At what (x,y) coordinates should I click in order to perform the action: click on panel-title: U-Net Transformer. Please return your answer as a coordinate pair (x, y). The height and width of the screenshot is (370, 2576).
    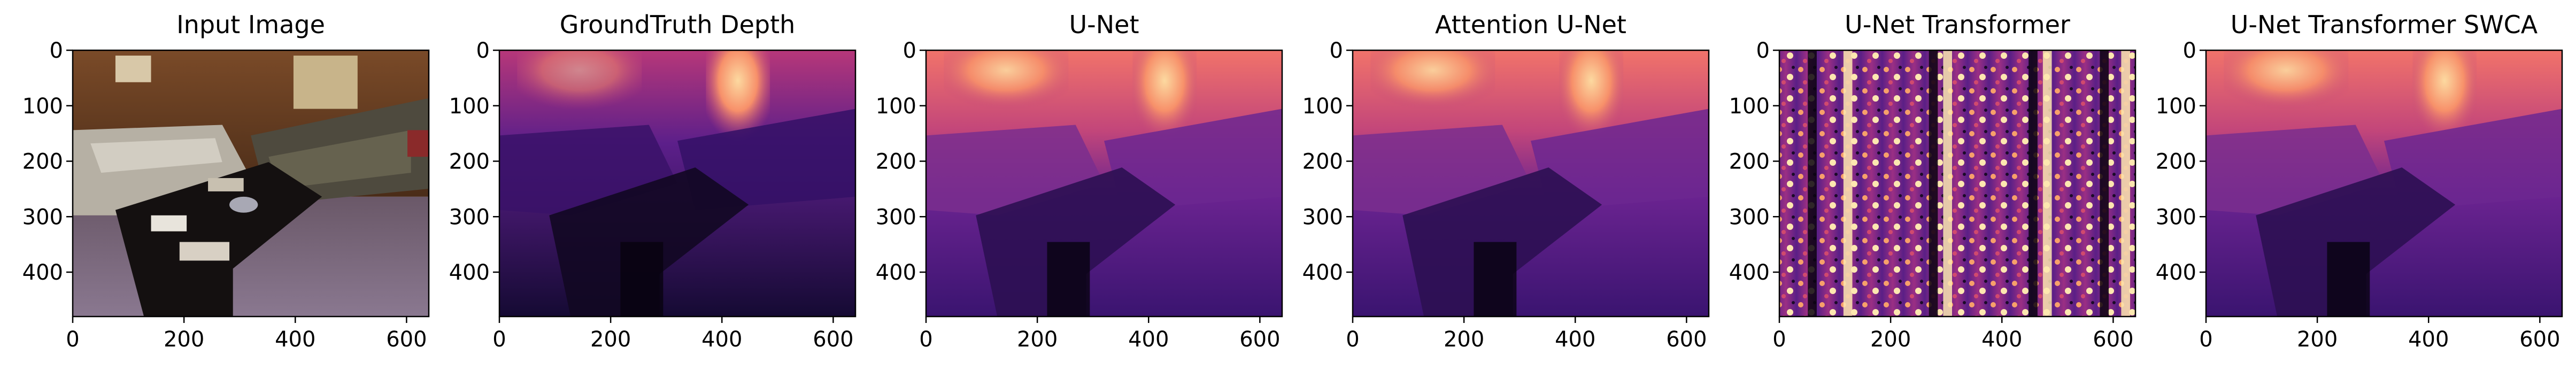
    Looking at the image, I should click on (1957, 24).